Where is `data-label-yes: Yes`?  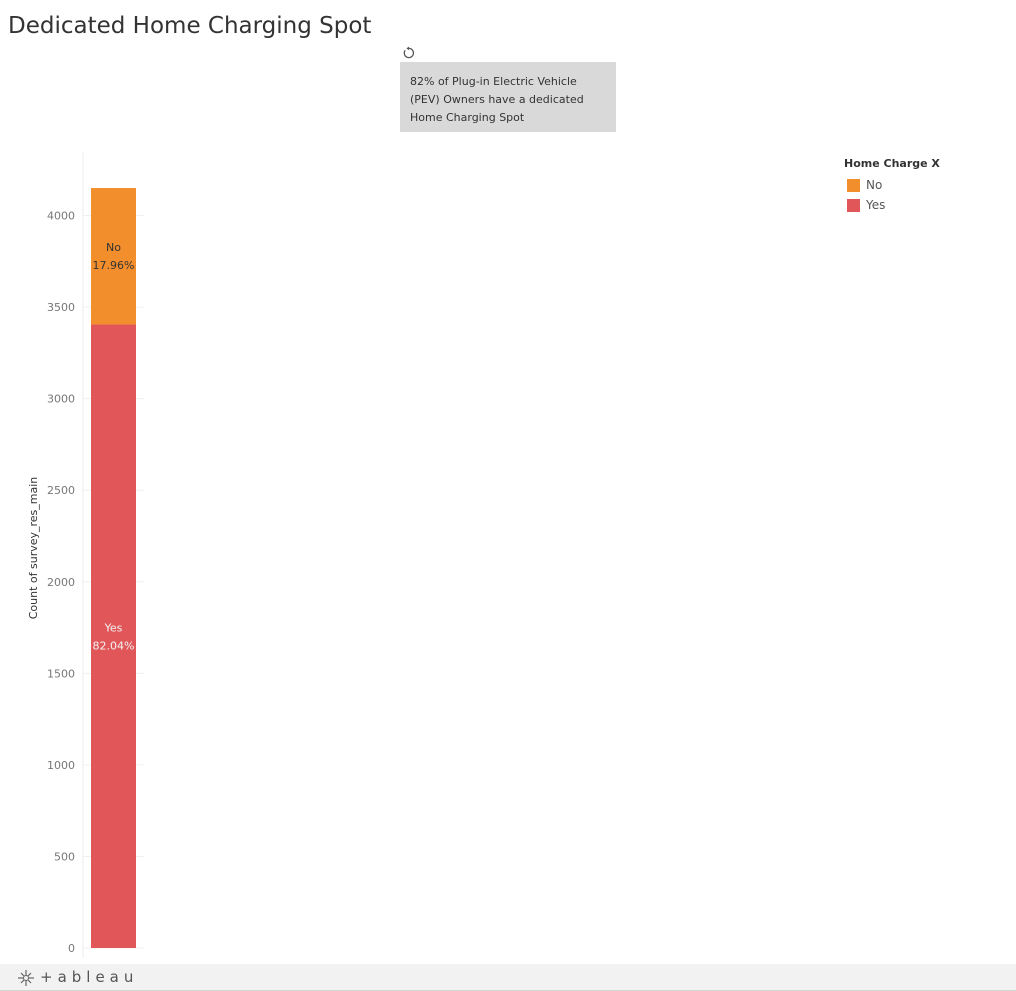 data-label-yes: Yes is located at coordinates (113, 628).